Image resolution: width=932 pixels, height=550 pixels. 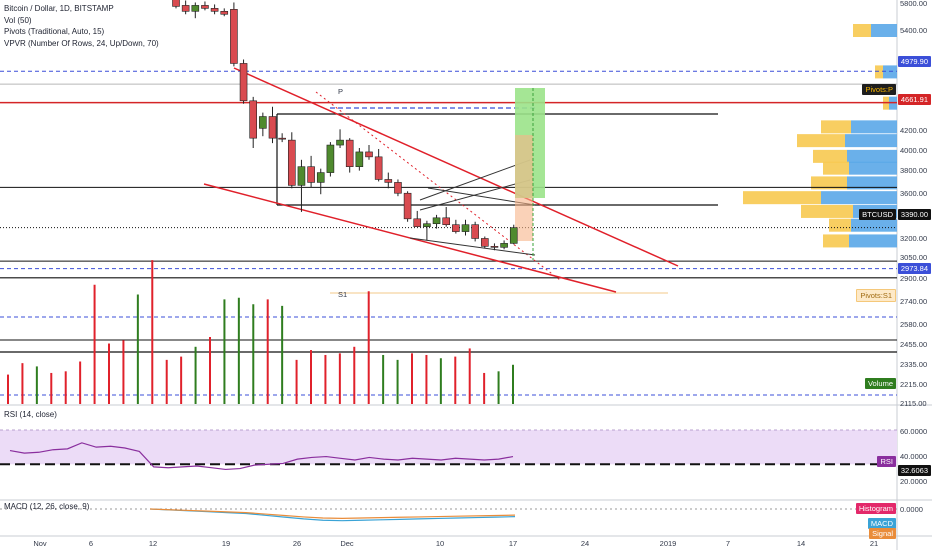 What do you see at coordinates (877, 214) in the screenshot?
I see `btcusd-tag: BTCUSD` at bounding box center [877, 214].